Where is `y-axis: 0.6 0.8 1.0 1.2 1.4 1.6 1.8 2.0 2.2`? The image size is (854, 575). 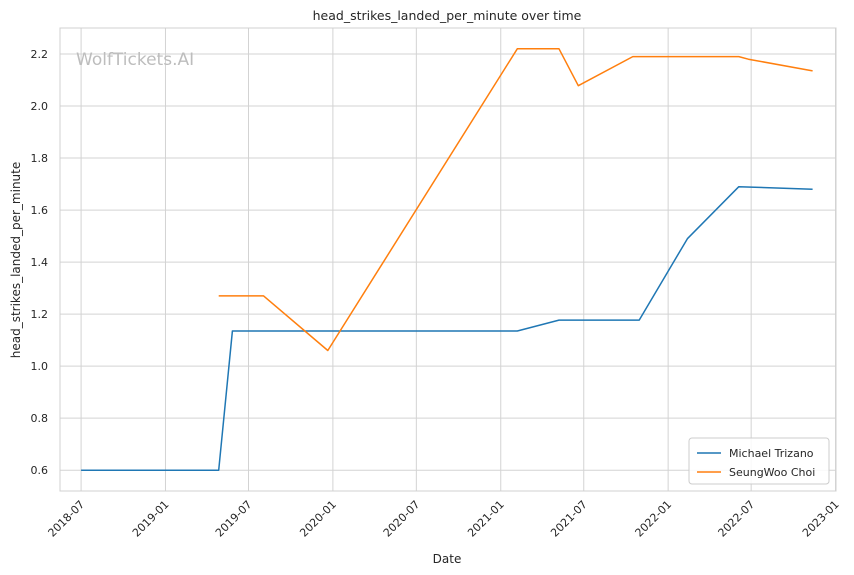 y-axis: 0.6 0.8 1.0 1.2 1.4 1.6 1.8 2.0 2.2 is located at coordinates (40, 262).